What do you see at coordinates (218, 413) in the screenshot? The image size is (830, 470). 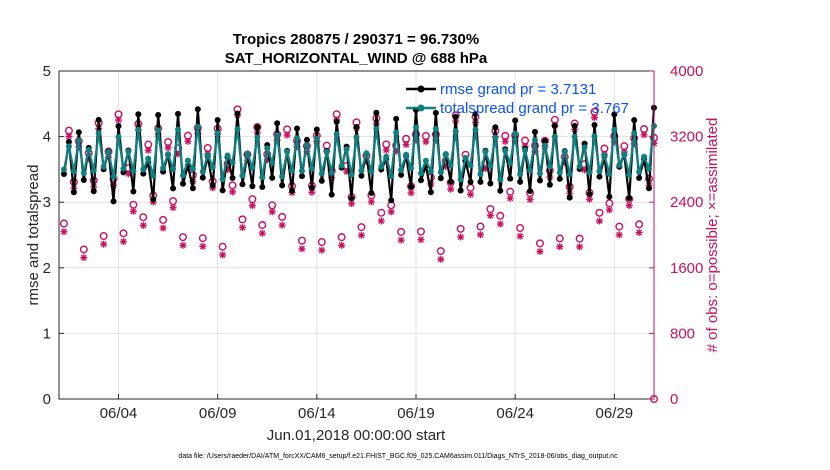 I see `x-tick-label: 06/09` at bounding box center [218, 413].